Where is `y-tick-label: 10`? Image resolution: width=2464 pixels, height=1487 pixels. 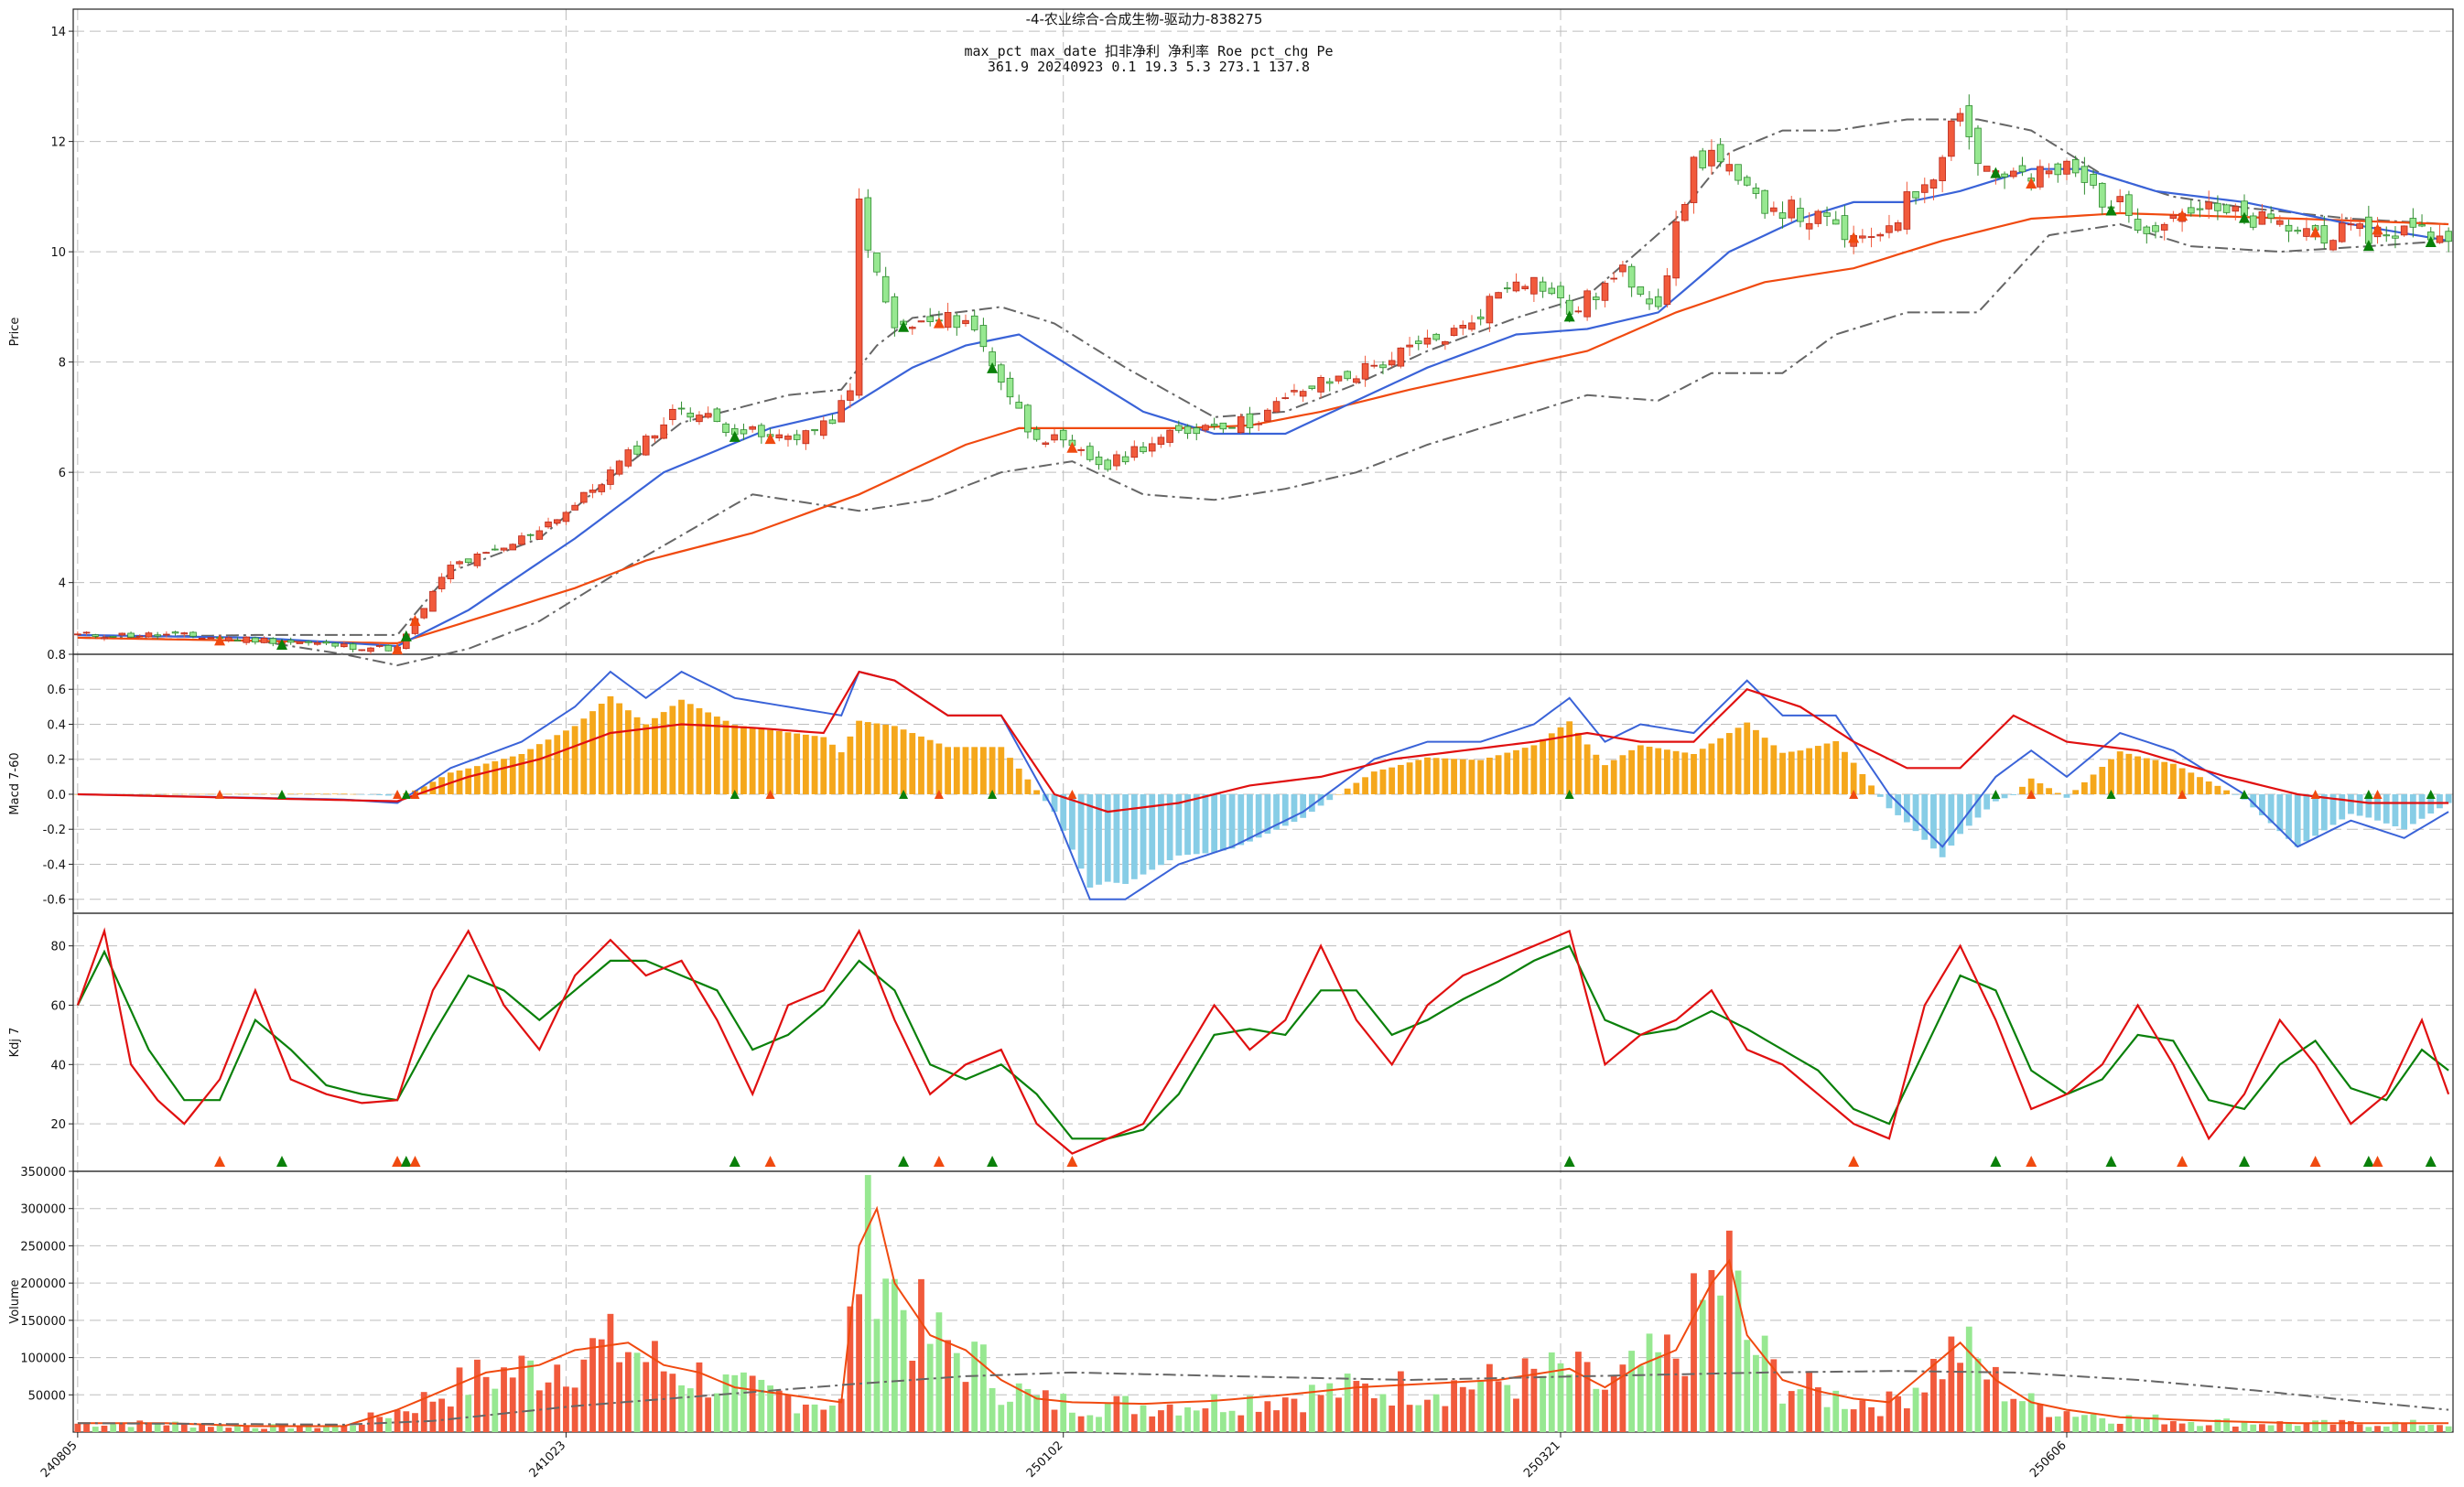
y-tick-label: 10 is located at coordinates (58, 253).